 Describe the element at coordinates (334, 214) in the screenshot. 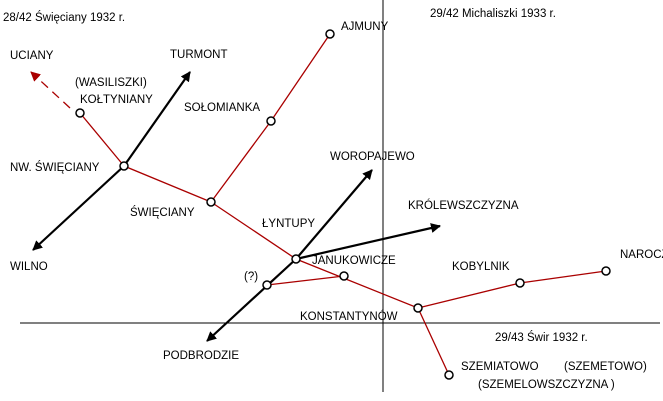

I see `road-to-woropajewo` at that location.